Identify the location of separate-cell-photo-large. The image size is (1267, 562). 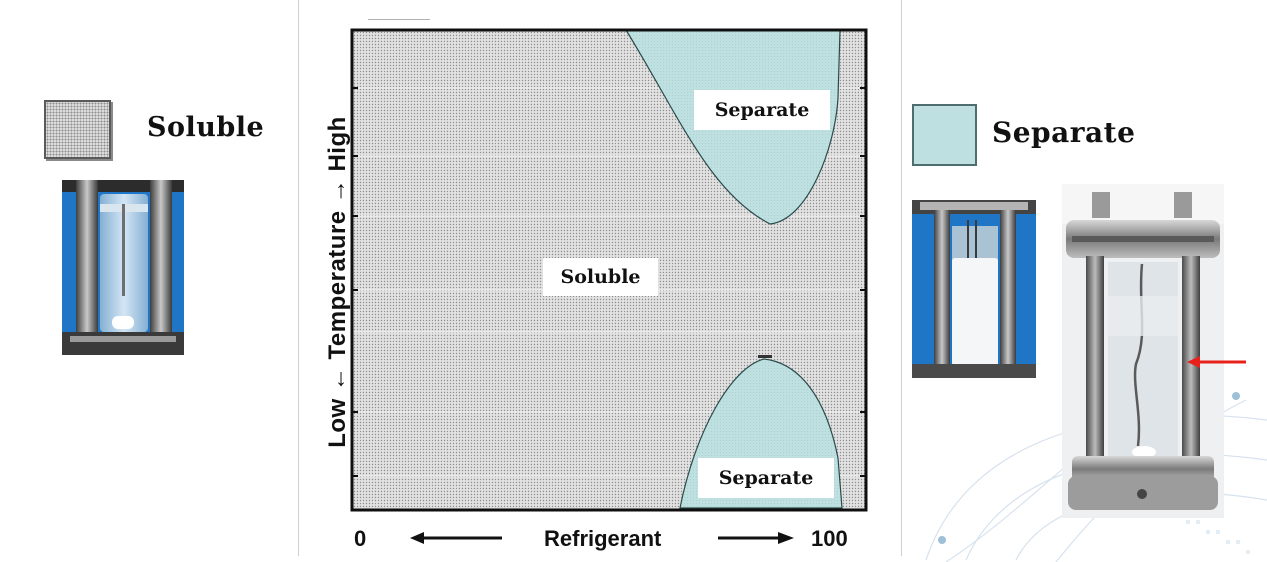
(1143, 351).